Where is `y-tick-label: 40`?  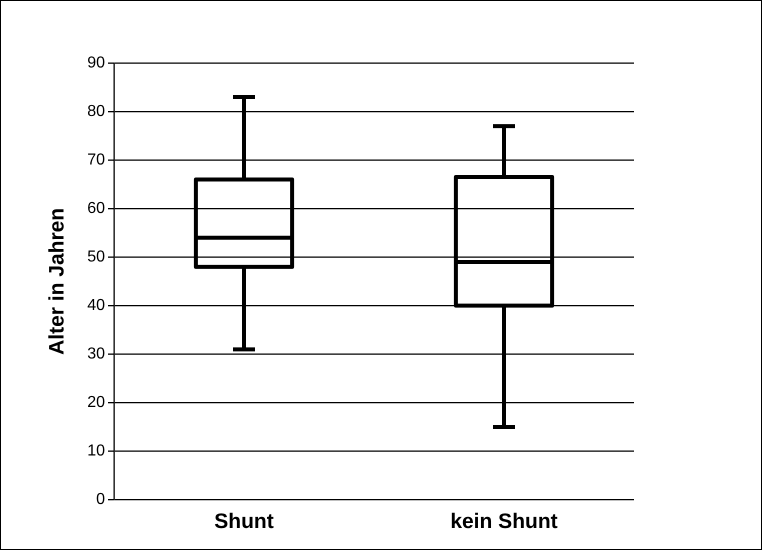 y-tick-label: 40 is located at coordinates (96, 305).